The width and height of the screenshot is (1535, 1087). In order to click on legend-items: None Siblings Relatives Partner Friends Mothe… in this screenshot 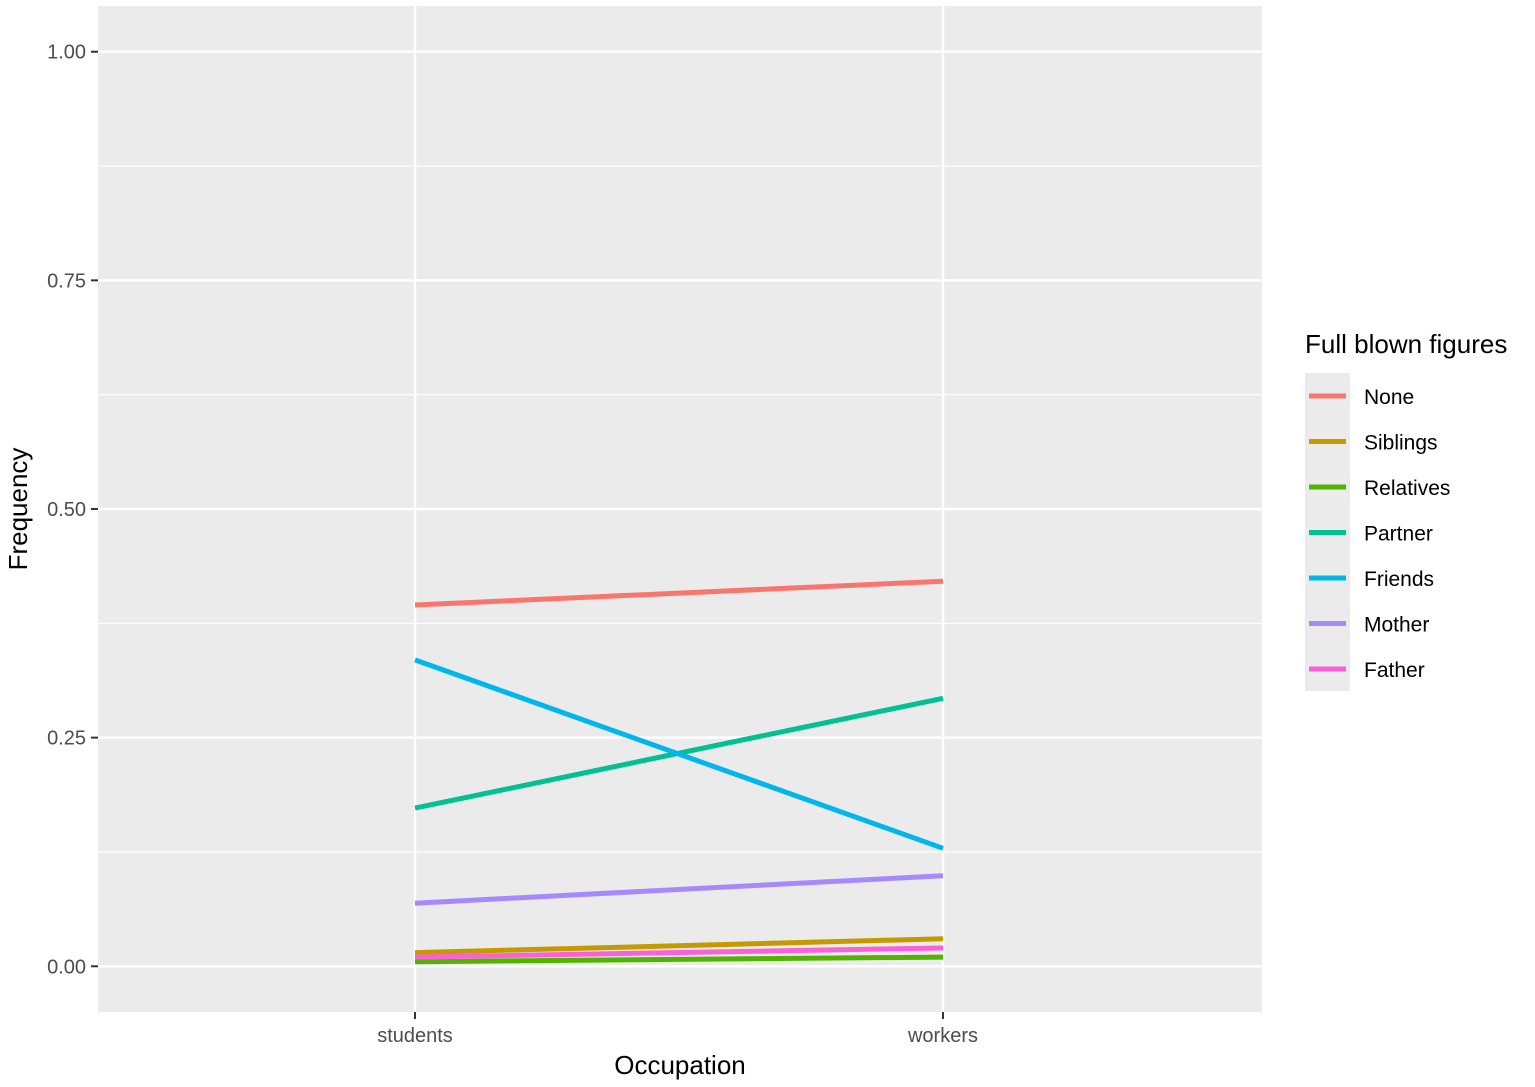, I will do `click(1379, 534)`.